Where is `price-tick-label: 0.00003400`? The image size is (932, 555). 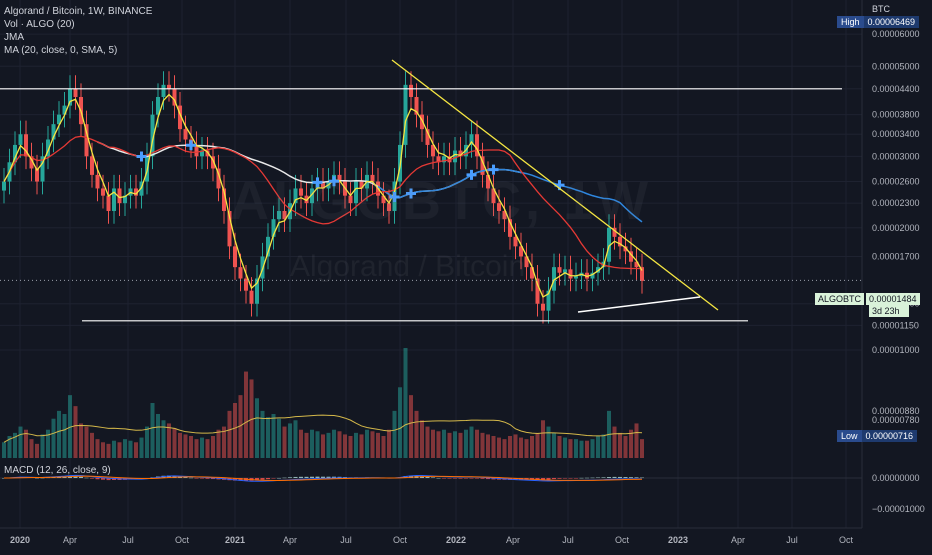
price-tick-label: 0.00003400 is located at coordinates (896, 134).